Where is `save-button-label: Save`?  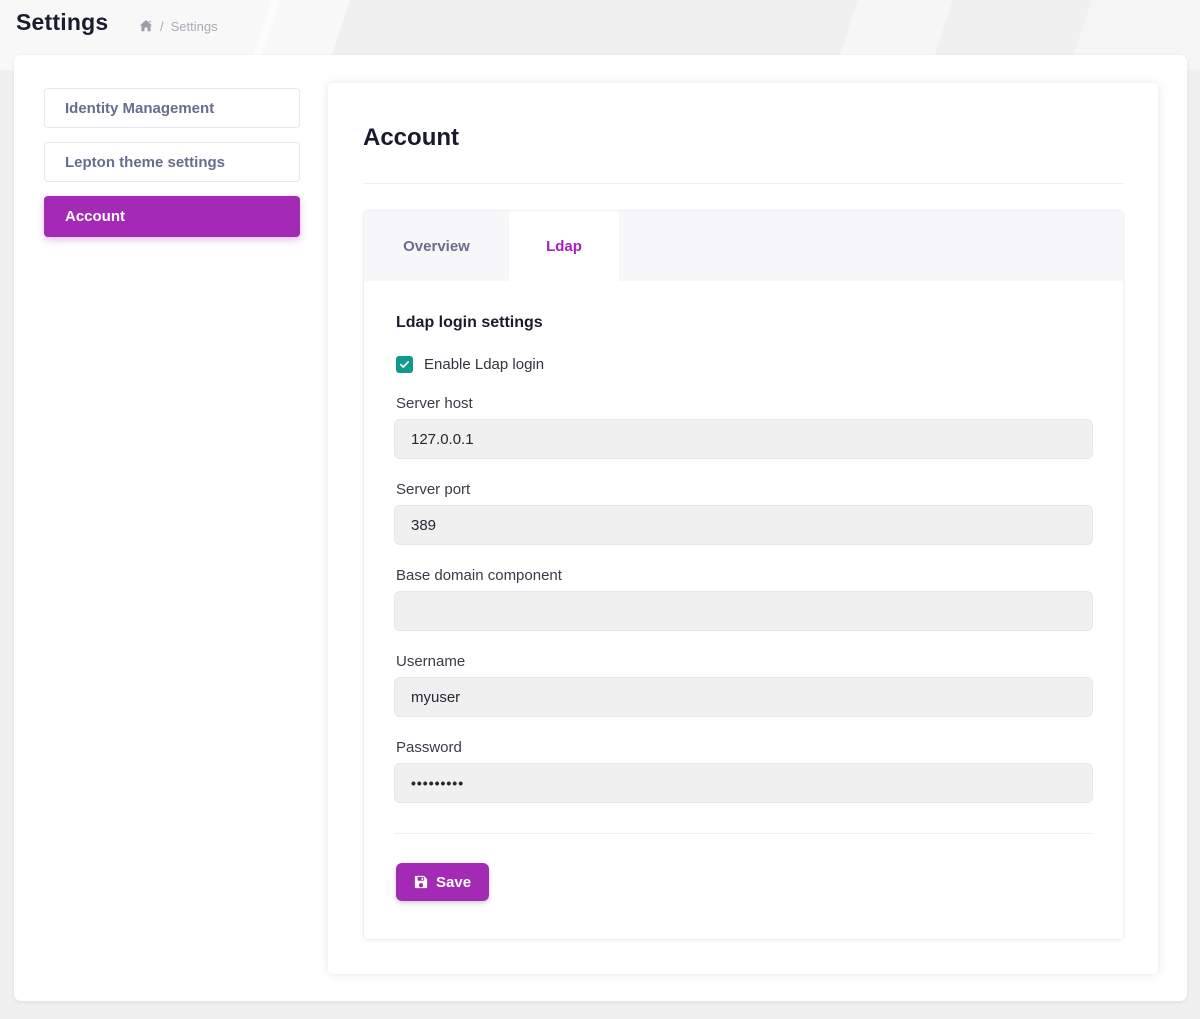 save-button-label: Save is located at coordinates (454, 882).